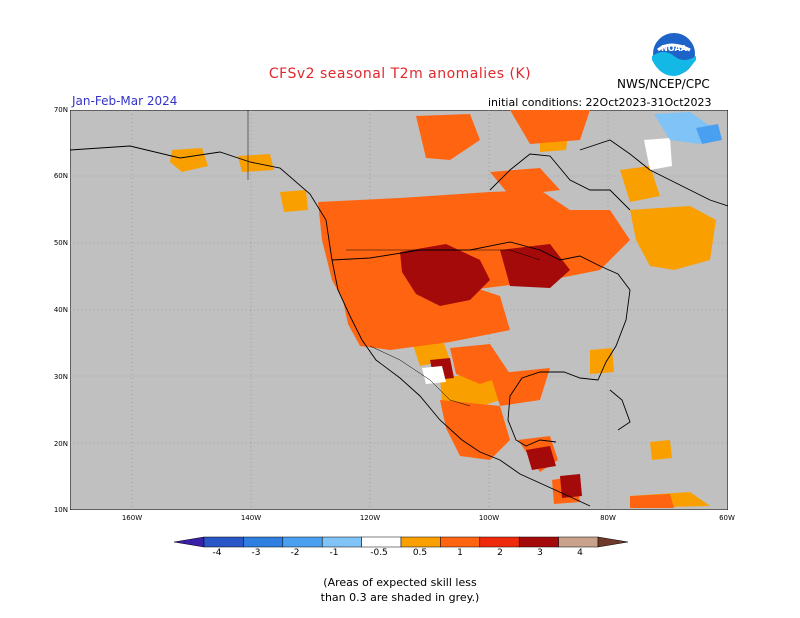 The image size is (800, 618). What do you see at coordinates (60, 110) in the screenshot?
I see `lat-label-70n: 70N` at bounding box center [60, 110].